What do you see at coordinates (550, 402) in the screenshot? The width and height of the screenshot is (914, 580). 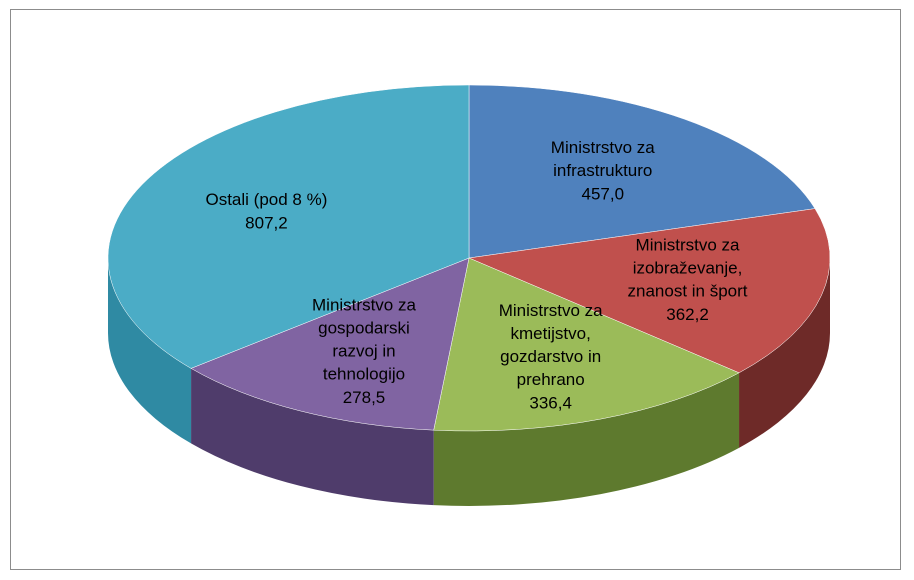 I see `value-label: 336,4` at bounding box center [550, 402].